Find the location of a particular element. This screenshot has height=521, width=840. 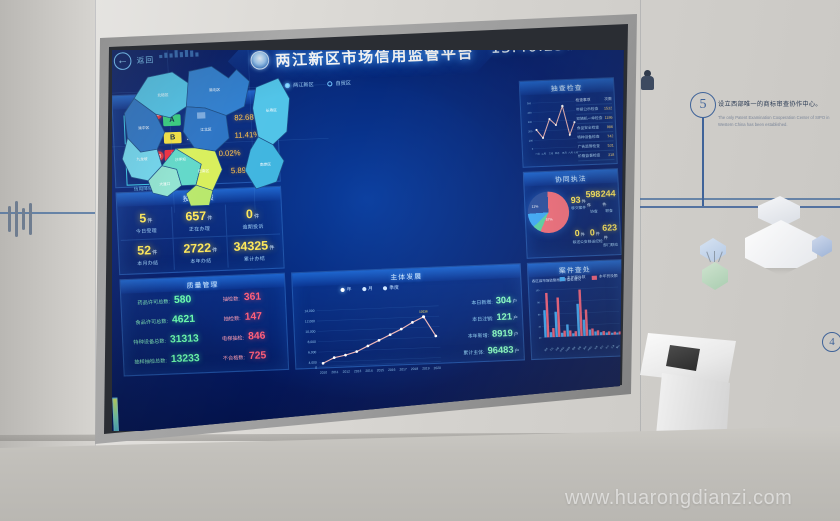

svg-text: 100 is located at coordinates (531, 140).